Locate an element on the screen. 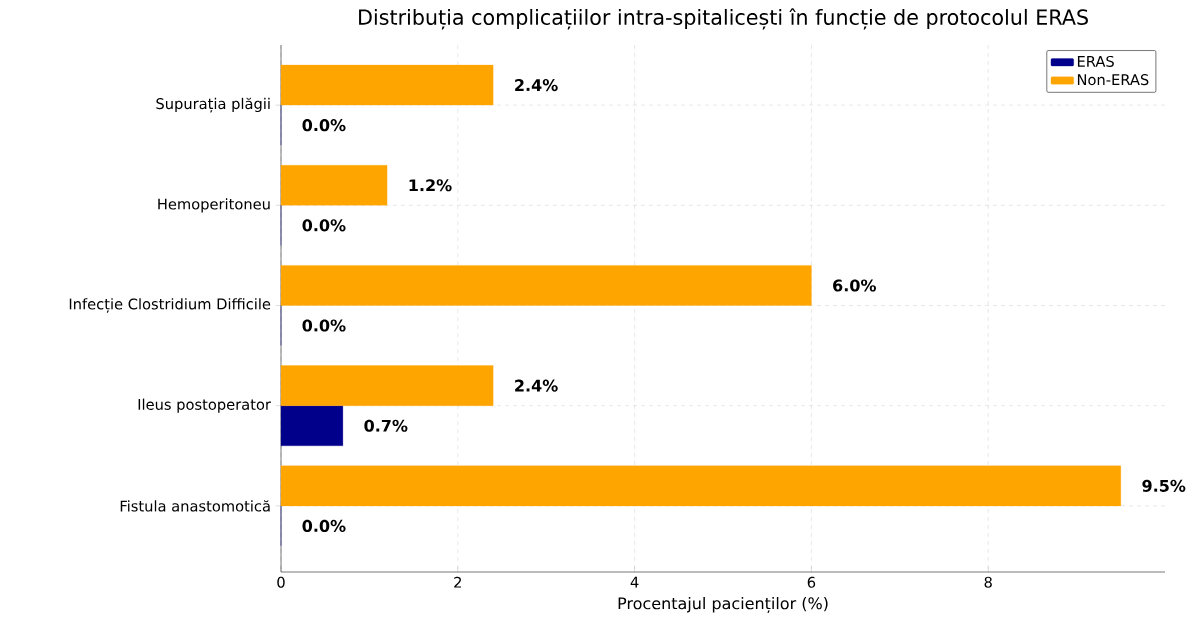 The height and width of the screenshot is (622, 1196). x-axis-title: Procentajul pacienților (%) is located at coordinates (723, 604).